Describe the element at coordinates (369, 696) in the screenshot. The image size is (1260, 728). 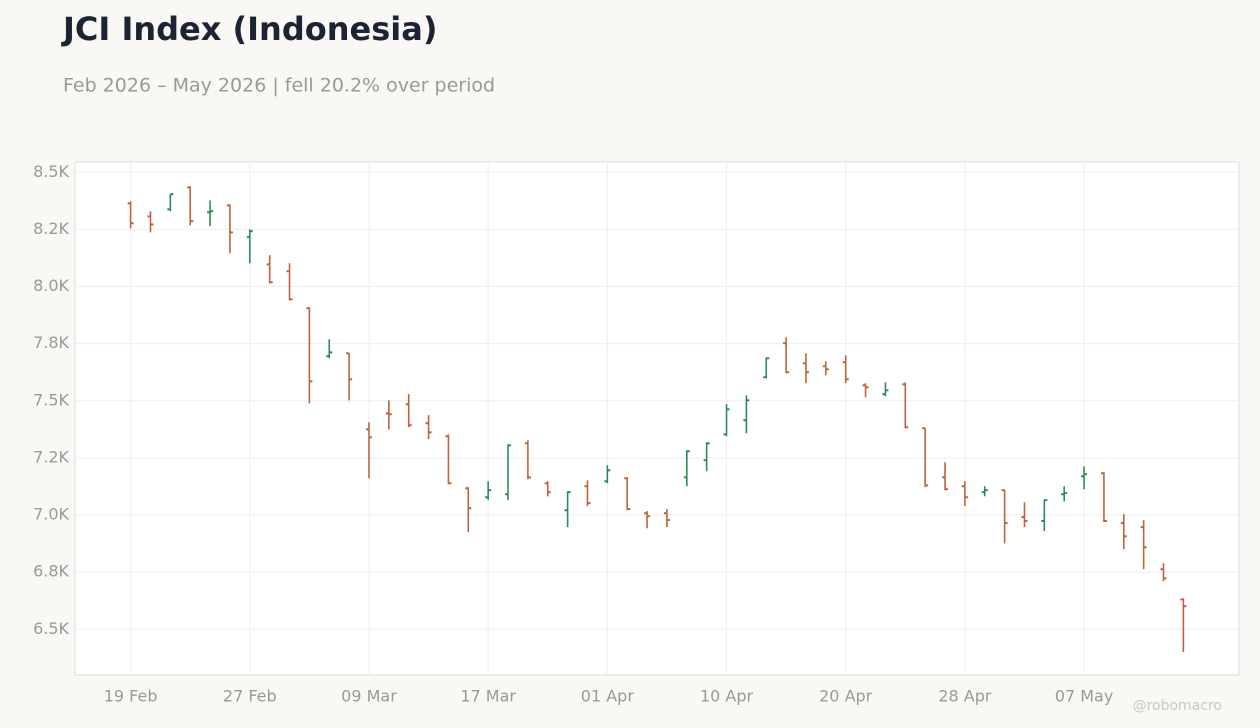
I see `x-tick-label: 09 Mar` at that location.